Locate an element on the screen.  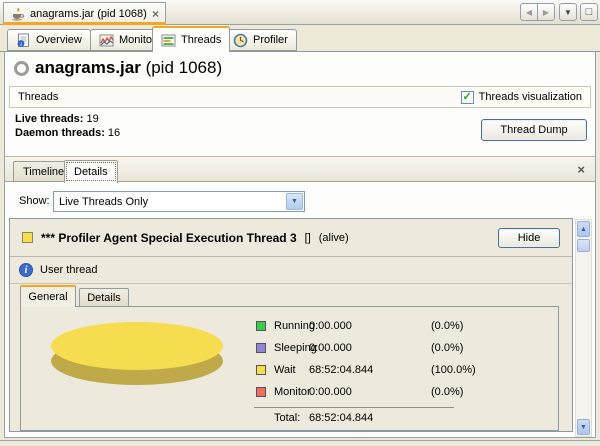
subtab-details-label: Details is located at coordinates (91, 172).